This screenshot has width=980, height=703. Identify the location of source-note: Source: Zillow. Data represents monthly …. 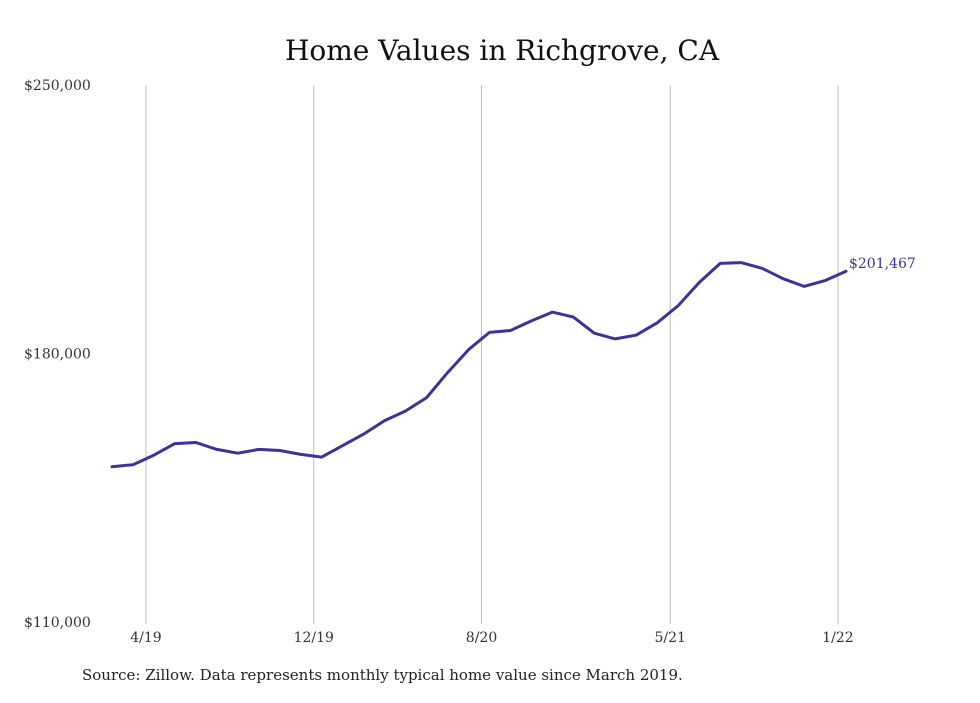
(382, 675).